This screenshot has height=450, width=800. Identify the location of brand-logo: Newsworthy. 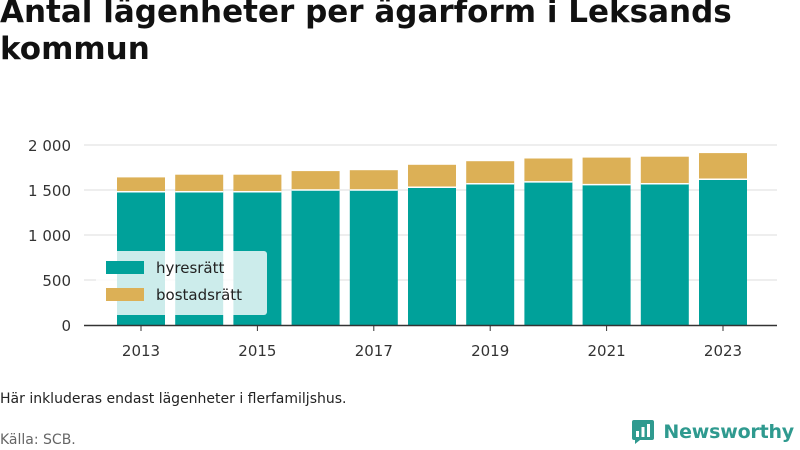
(712, 432).